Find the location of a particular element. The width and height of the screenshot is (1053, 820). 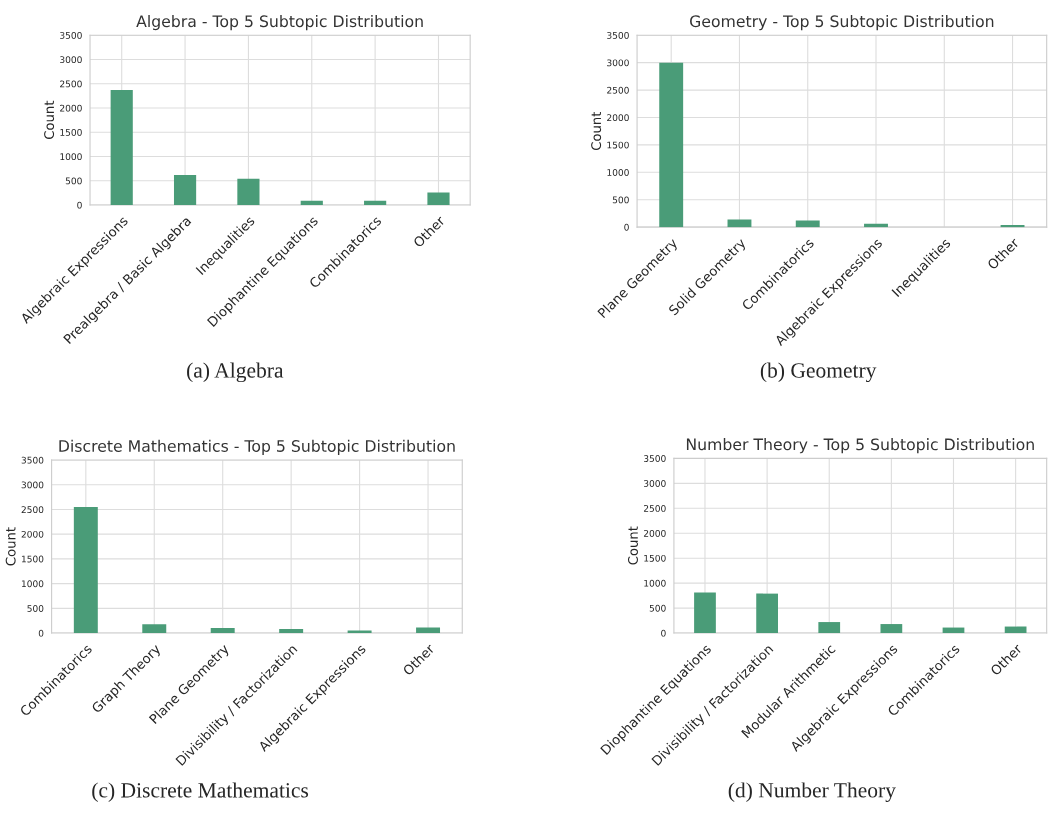

chart-title: Number Theory - Top 5 Subtopic Distribution is located at coordinates (860, 446).